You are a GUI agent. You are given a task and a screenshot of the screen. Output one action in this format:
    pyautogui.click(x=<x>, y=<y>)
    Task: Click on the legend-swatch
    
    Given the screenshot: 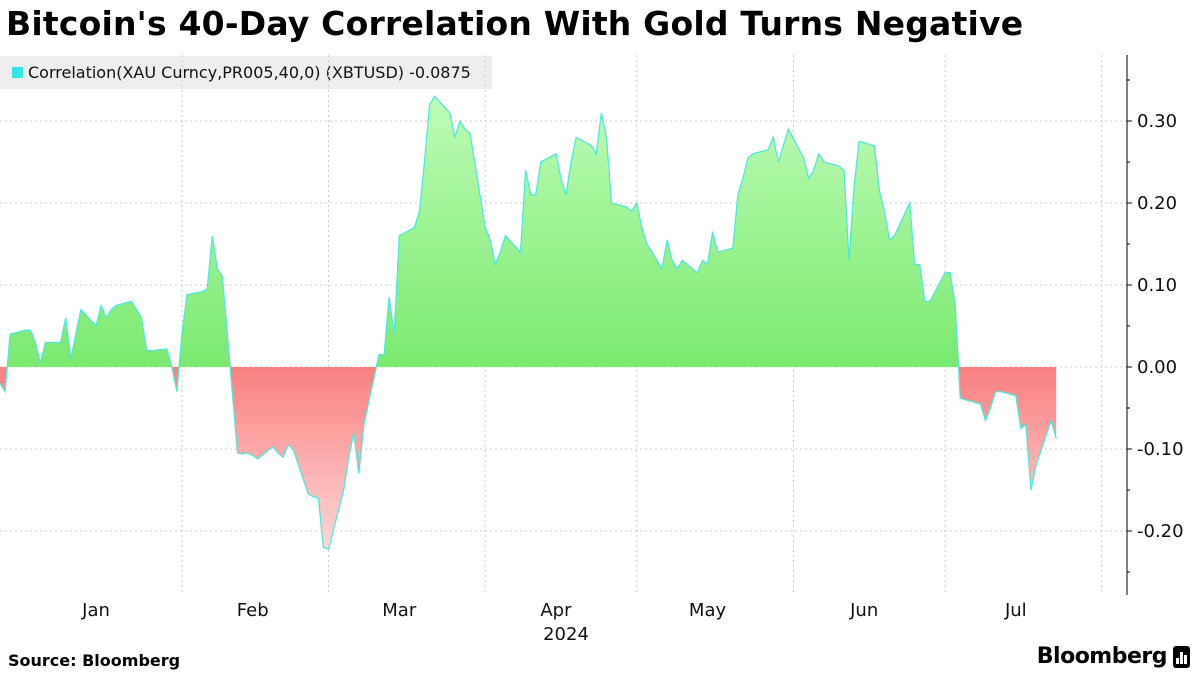 What is the action you would take?
    pyautogui.click(x=17, y=72)
    